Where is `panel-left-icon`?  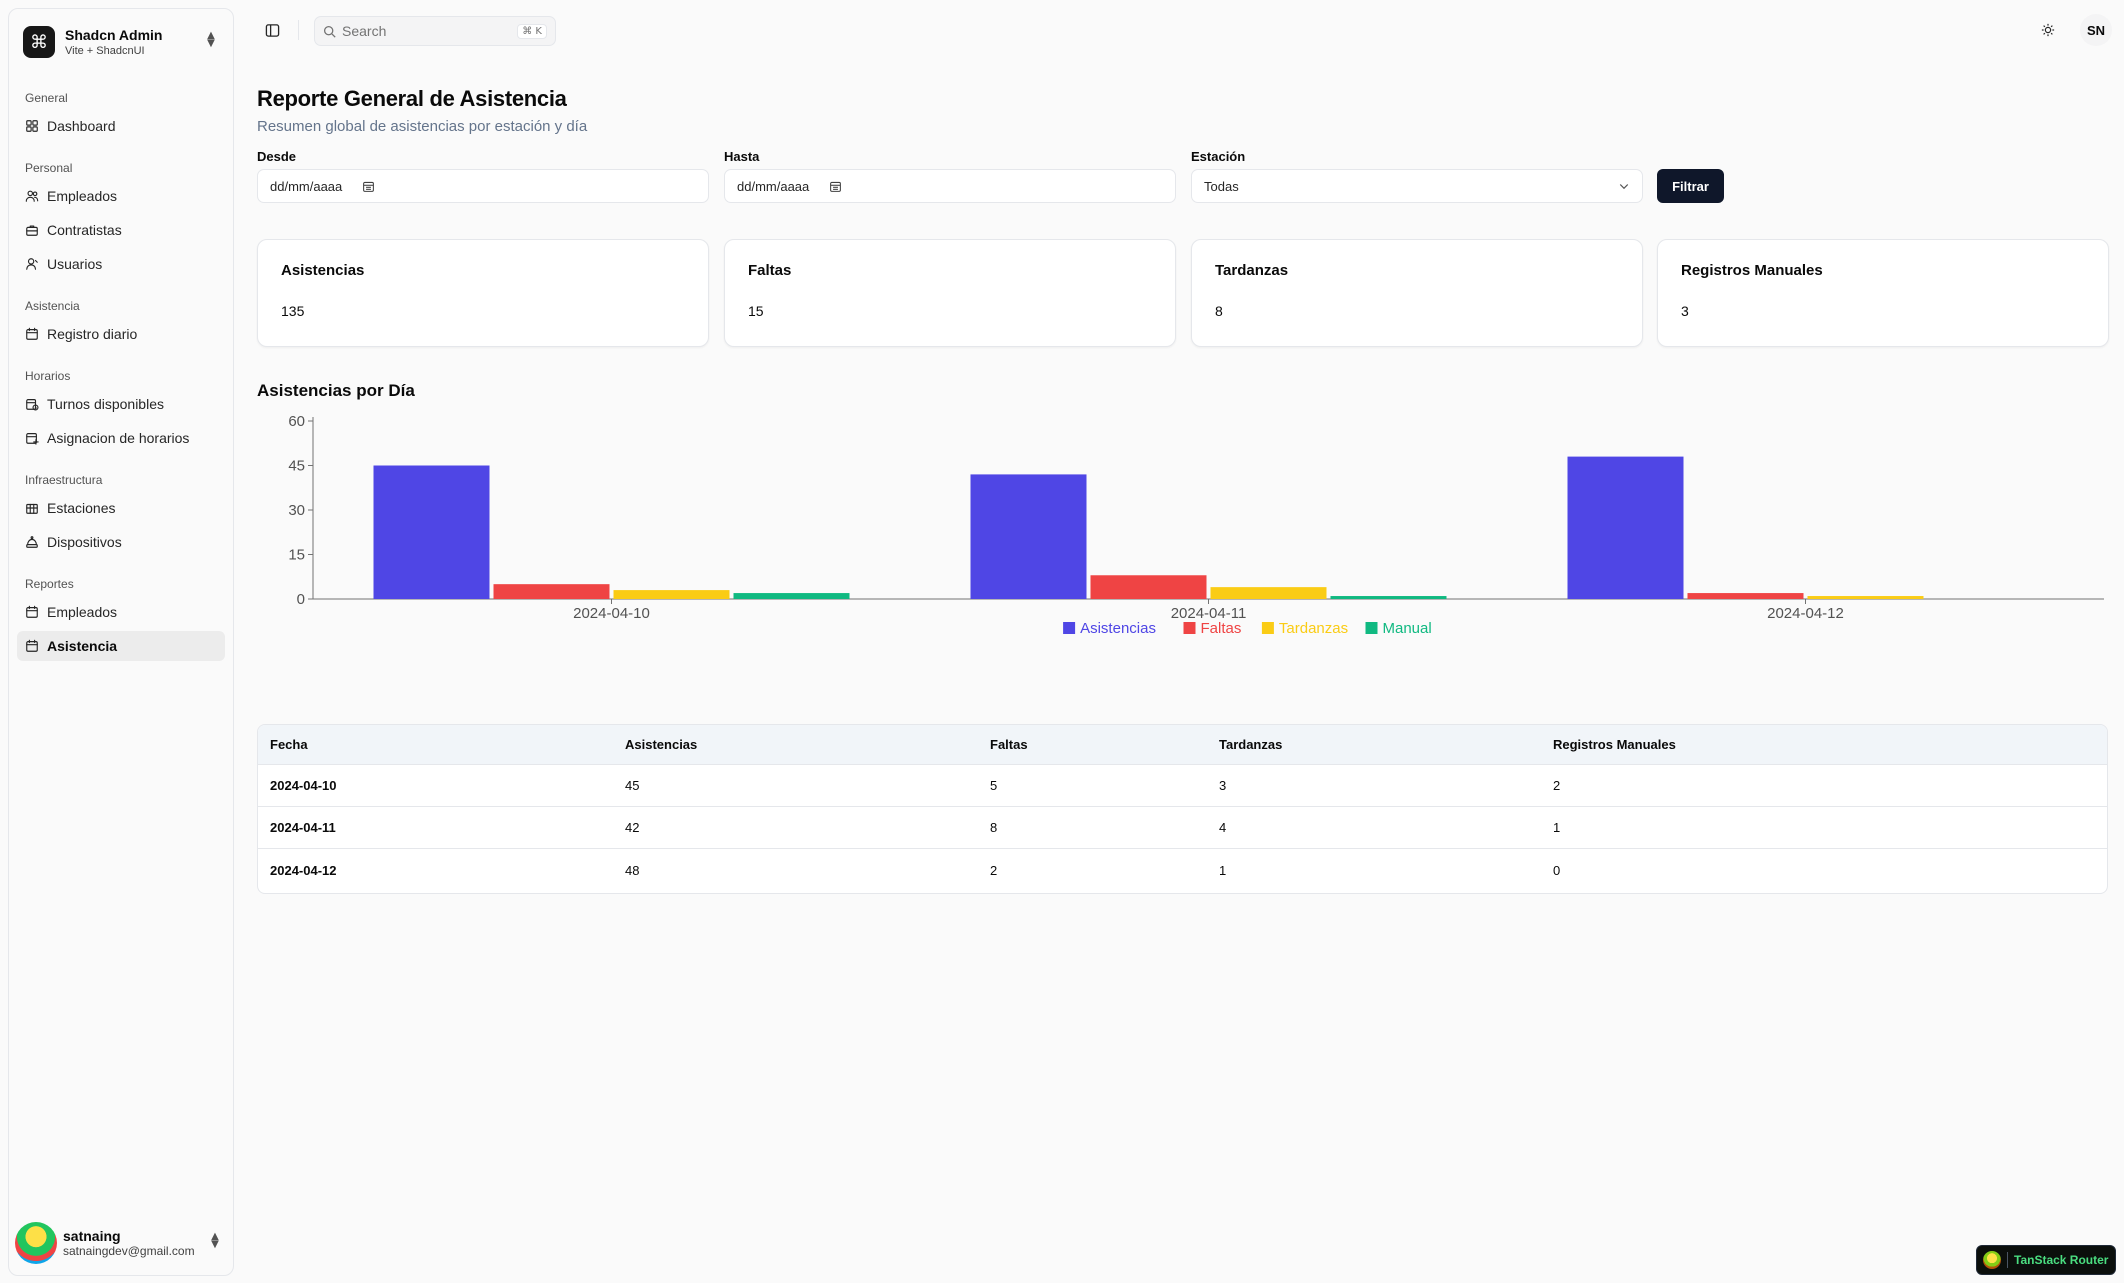 panel-left-icon is located at coordinates (272, 30).